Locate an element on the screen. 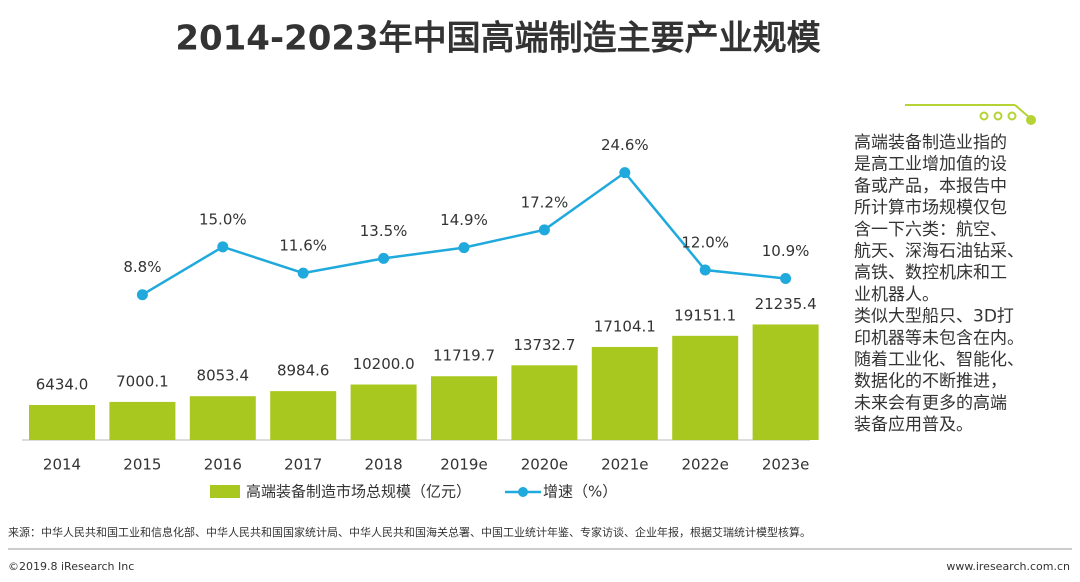 Image resolution: width=1080 pixels, height=582 pixels. data-label: 17104.1 is located at coordinates (625, 326).